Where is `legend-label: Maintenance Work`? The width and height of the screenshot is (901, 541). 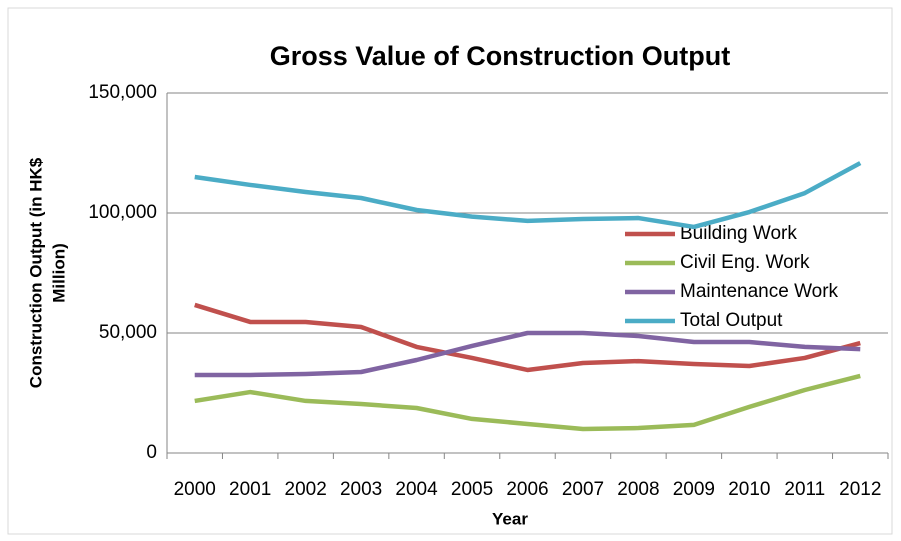 legend-label: Maintenance Work is located at coordinates (759, 291).